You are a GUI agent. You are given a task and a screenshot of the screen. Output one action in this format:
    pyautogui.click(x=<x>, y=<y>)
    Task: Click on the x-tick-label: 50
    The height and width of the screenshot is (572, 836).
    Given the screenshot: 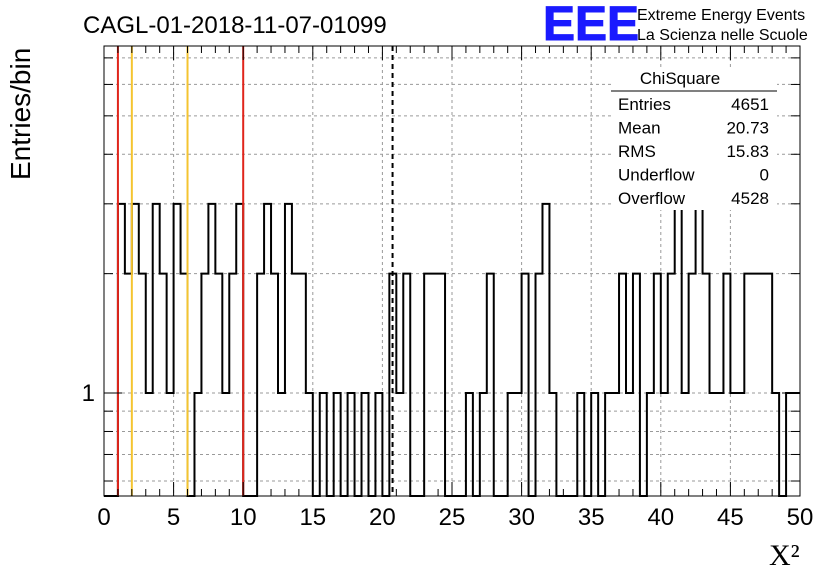 What is the action you would take?
    pyautogui.click(x=800, y=517)
    